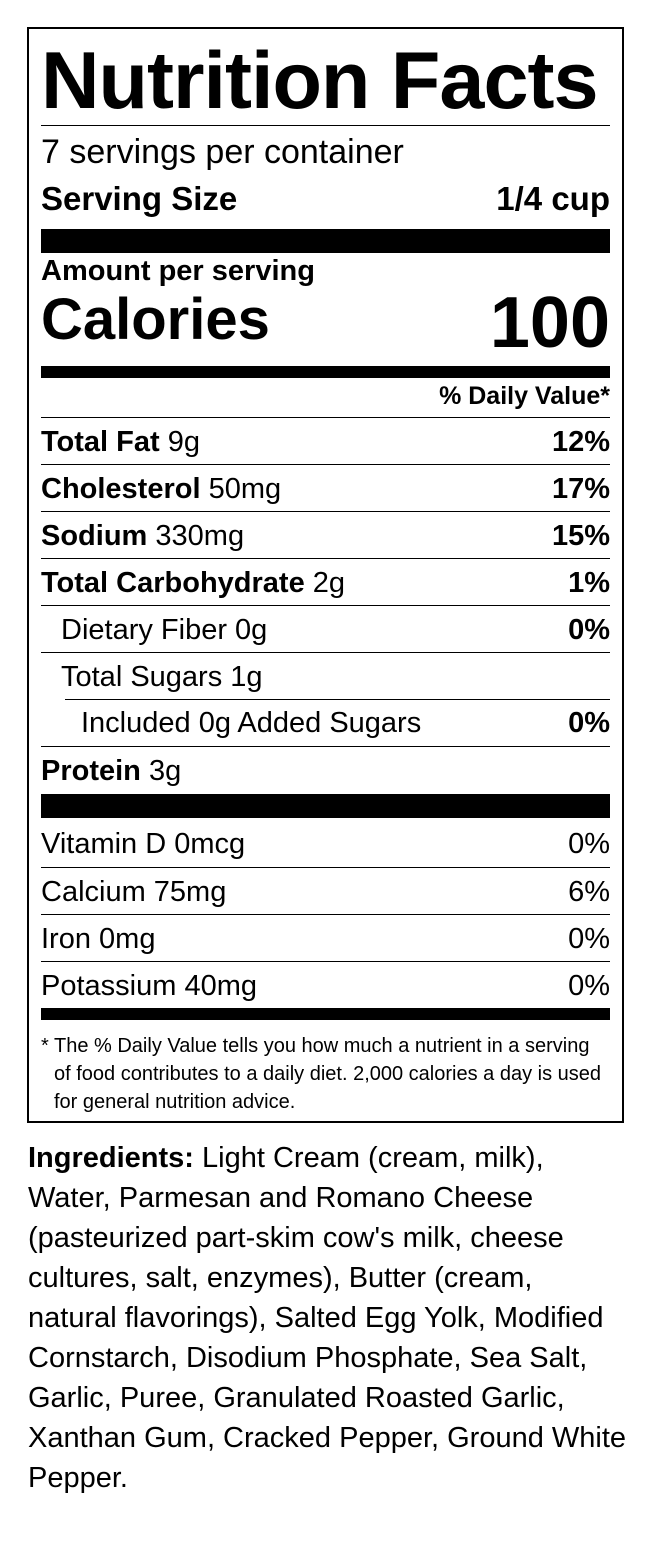 The image size is (652, 1562). What do you see at coordinates (549, 323) in the screenshot?
I see `calories-value: 100` at bounding box center [549, 323].